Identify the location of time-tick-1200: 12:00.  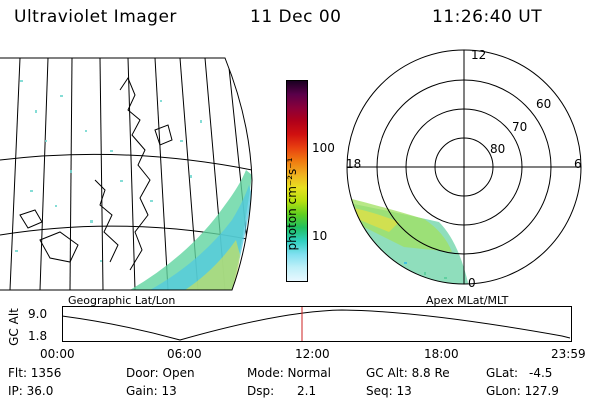
(312, 354).